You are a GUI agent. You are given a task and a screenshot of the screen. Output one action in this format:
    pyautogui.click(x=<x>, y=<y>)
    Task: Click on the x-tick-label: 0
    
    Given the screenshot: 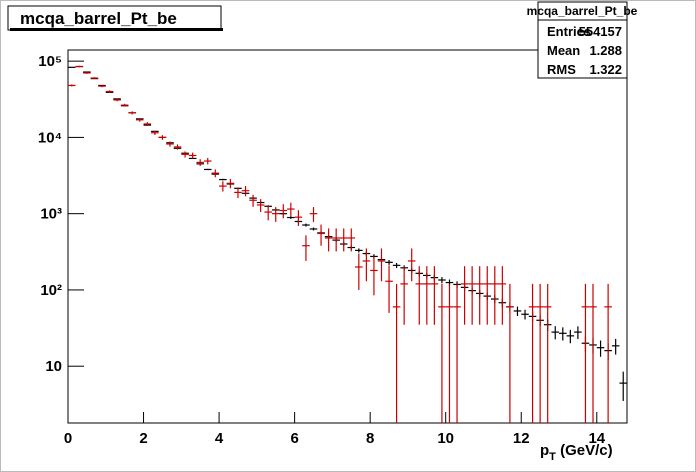 What is the action you would take?
    pyautogui.click(x=68, y=438)
    